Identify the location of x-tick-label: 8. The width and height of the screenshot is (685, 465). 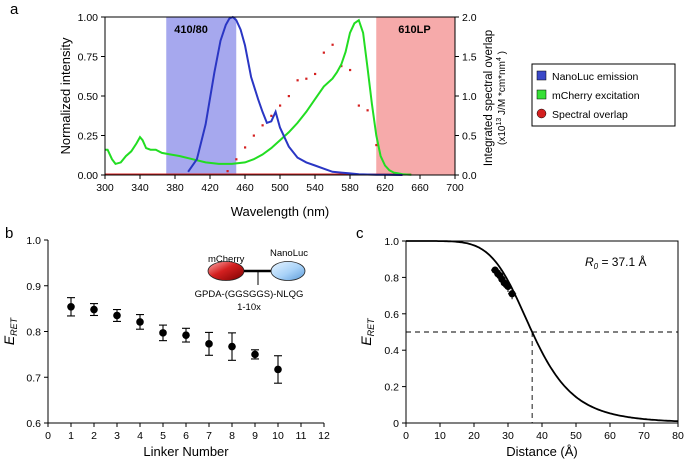
(232, 436).